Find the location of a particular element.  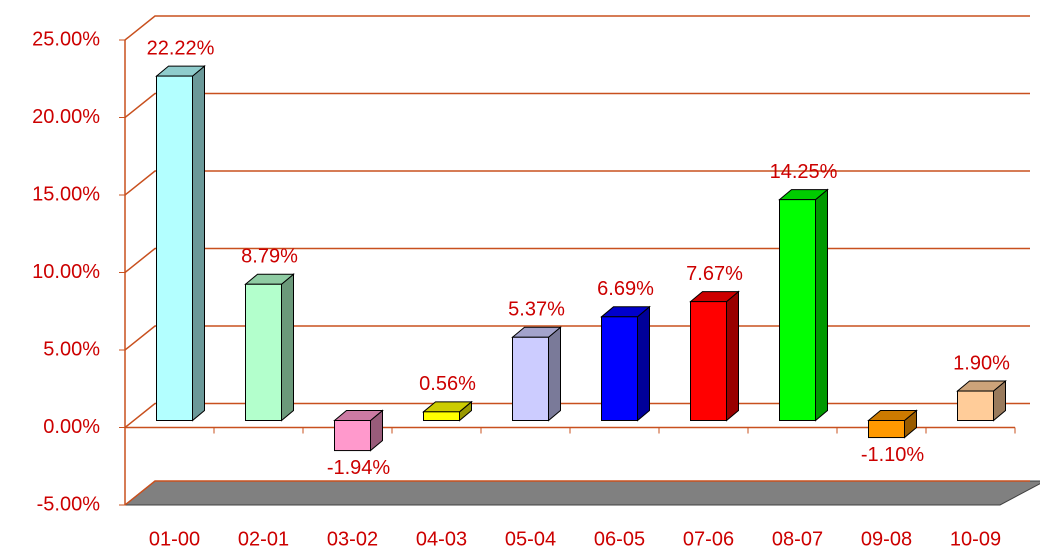

data-label: 14.25% is located at coordinates (804, 172).